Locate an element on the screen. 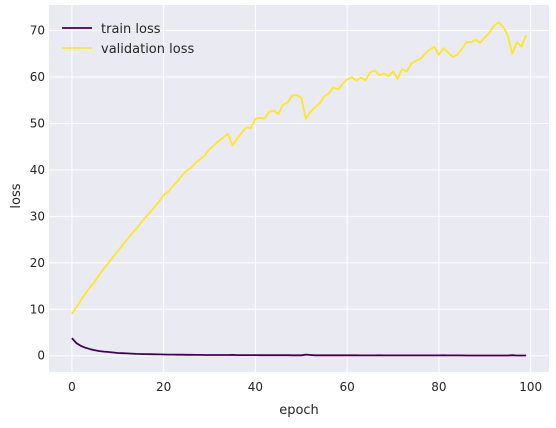 The width and height of the screenshot is (556, 428). x-tick-label: 20 is located at coordinates (163, 387).